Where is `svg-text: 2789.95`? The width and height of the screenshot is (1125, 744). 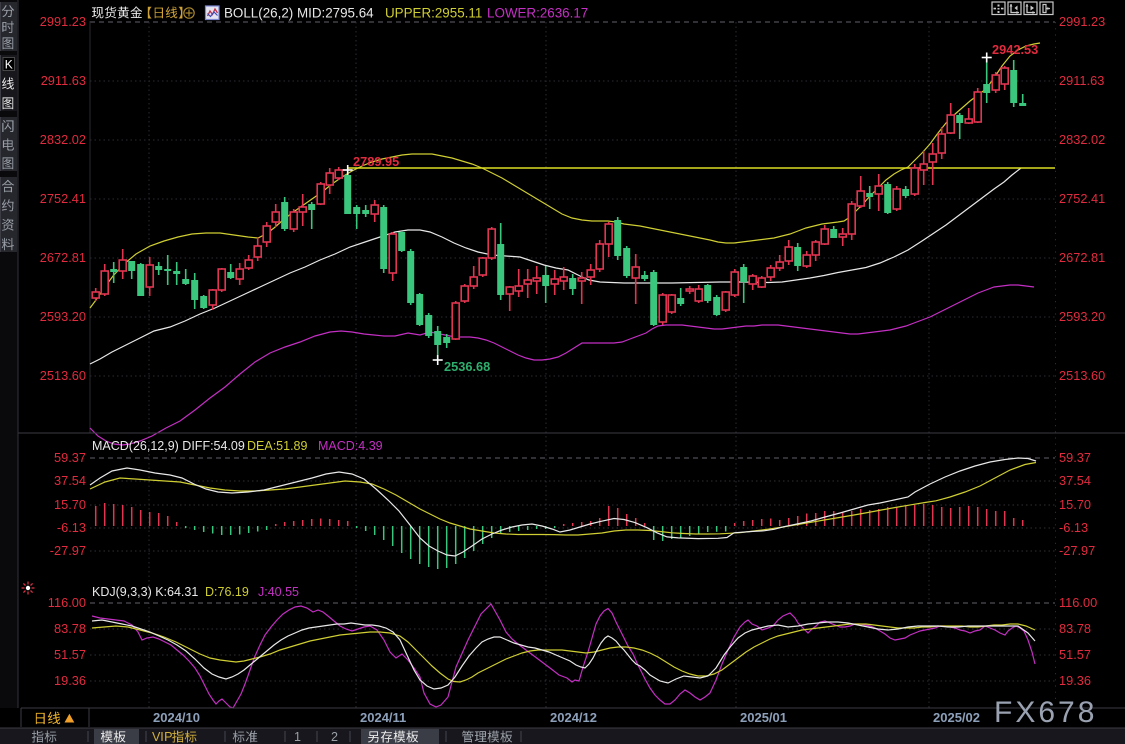 svg-text: 2789.95 is located at coordinates (376, 161).